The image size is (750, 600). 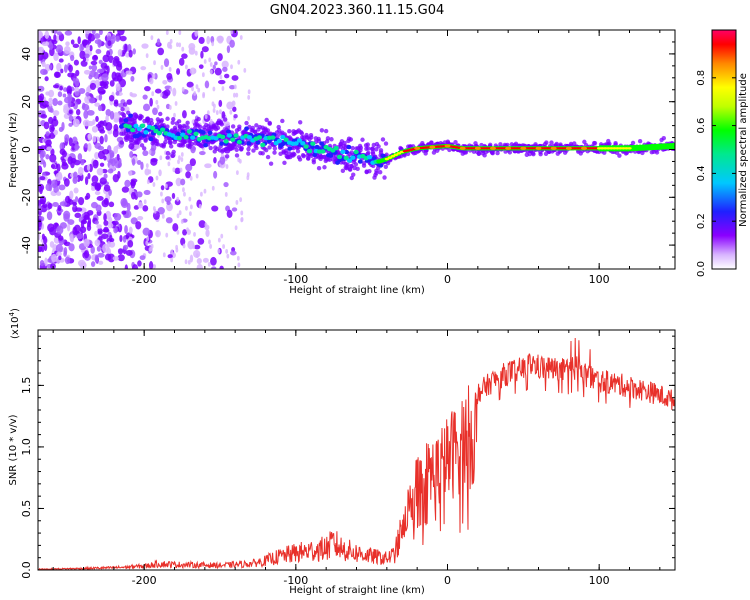 What do you see at coordinates (724, 149) in the screenshot?
I see `colorbar-gradient` at bounding box center [724, 149].